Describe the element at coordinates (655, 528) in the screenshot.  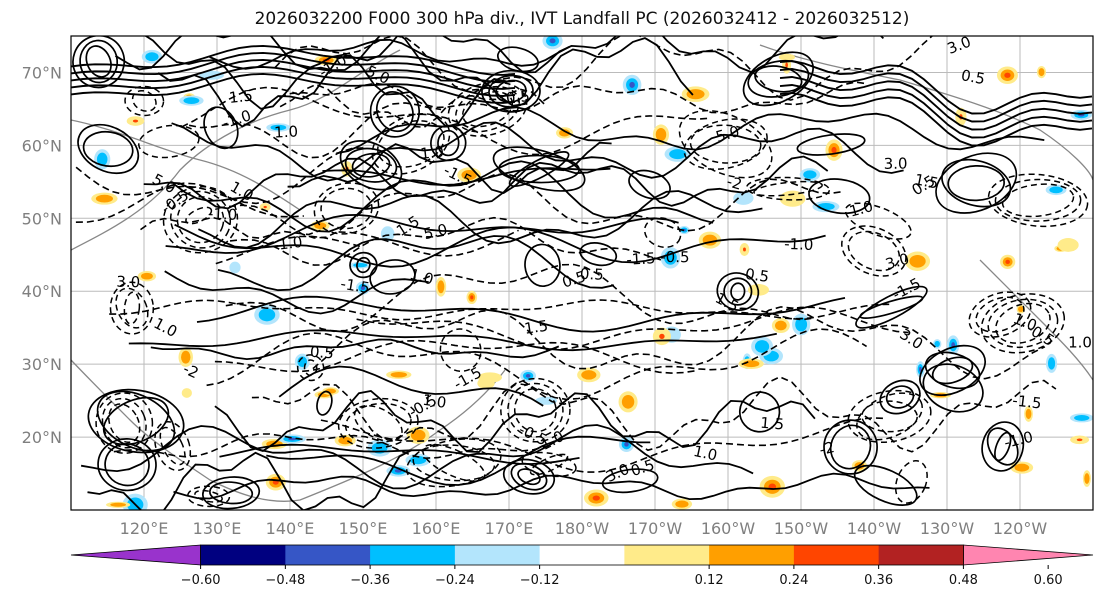
I see `longitude-label: 170°W` at that location.